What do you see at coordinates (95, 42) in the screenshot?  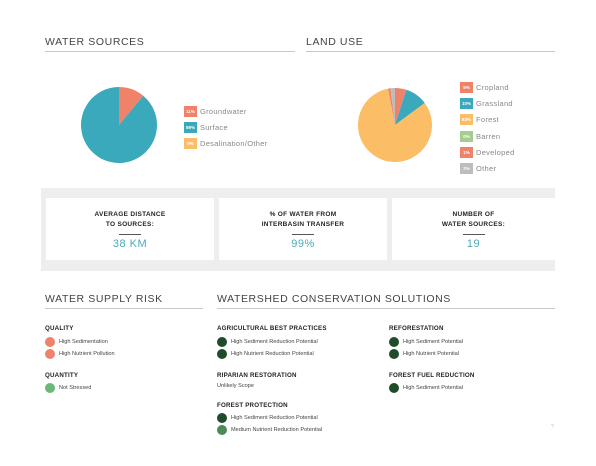 I see `water-sources-title: WATER SOURCES` at bounding box center [95, 42].